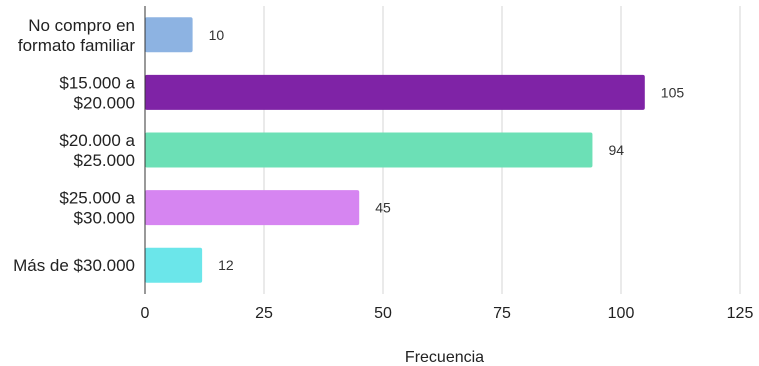 This screenshot has width=759, height=366. What do you see at coordinates (502, 313) in the screenshot?
I see `x-tick-label: 75` at bounding box center [502, 313].